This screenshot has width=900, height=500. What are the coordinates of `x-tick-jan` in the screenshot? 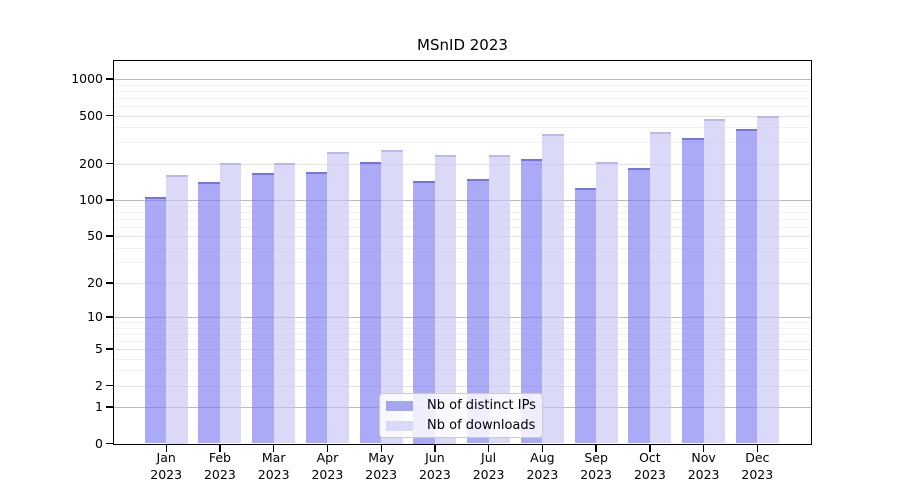 It's located at (166, 448).